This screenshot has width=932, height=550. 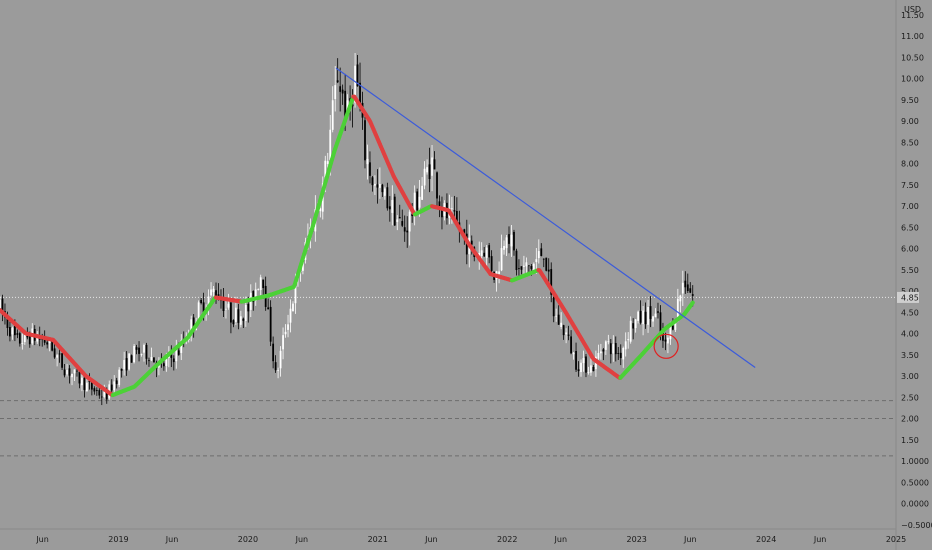 I want to click on y-tick-label: 4.50, so click(x=910, y=312).